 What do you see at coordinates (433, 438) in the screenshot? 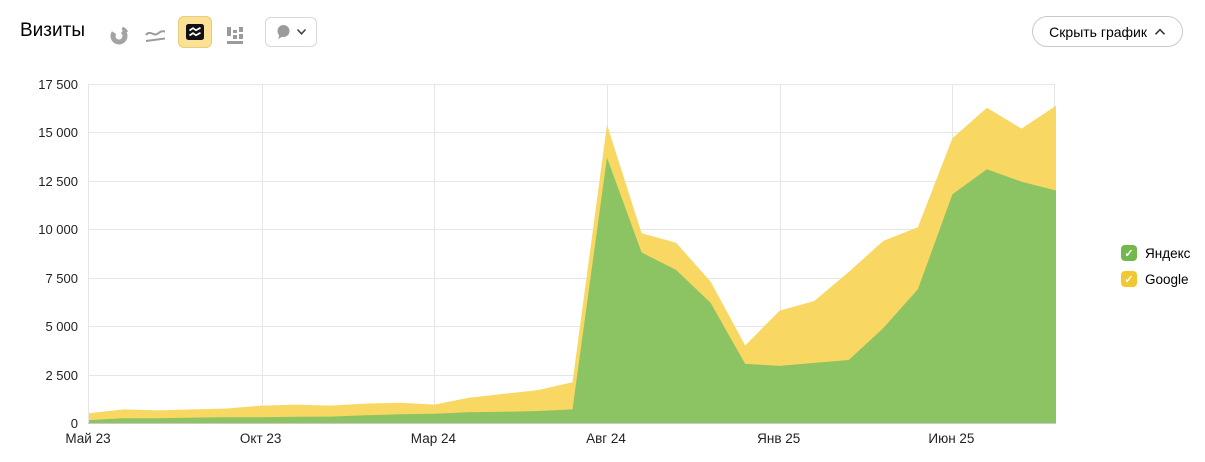
I see `x-axis-label: Мар 24` at bounding box center [433, 438].